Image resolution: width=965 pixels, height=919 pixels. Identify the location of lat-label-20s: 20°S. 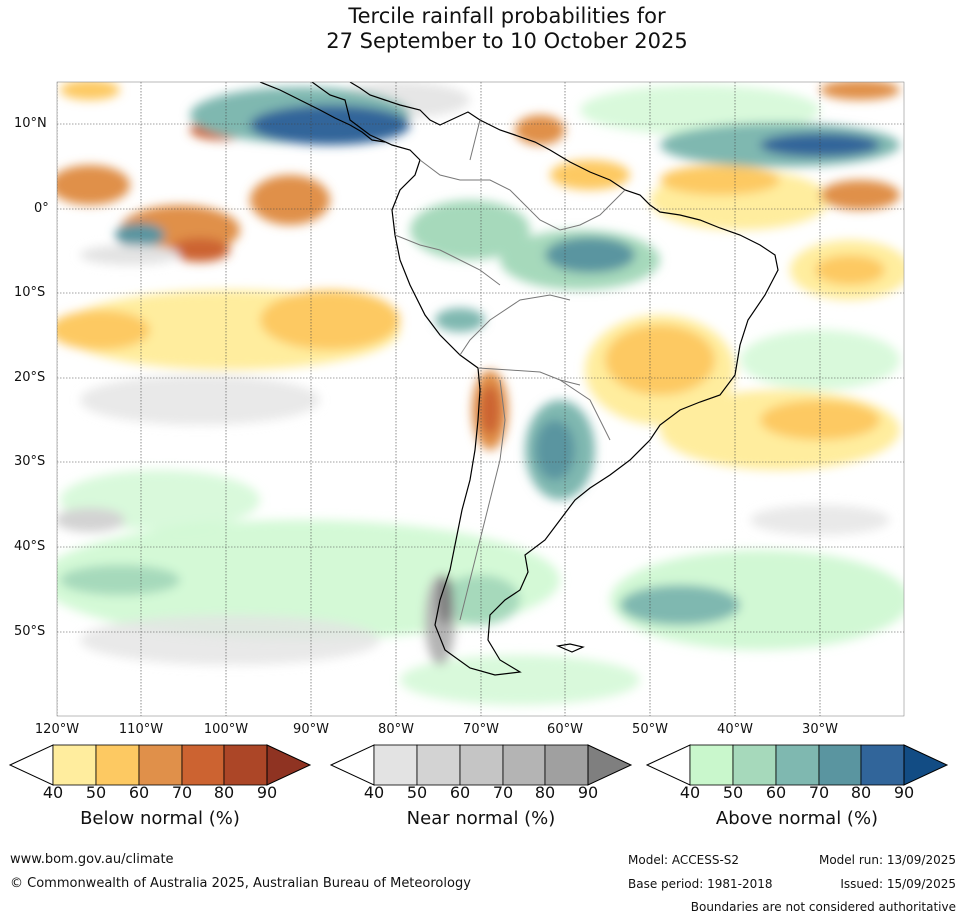
(30, 377).